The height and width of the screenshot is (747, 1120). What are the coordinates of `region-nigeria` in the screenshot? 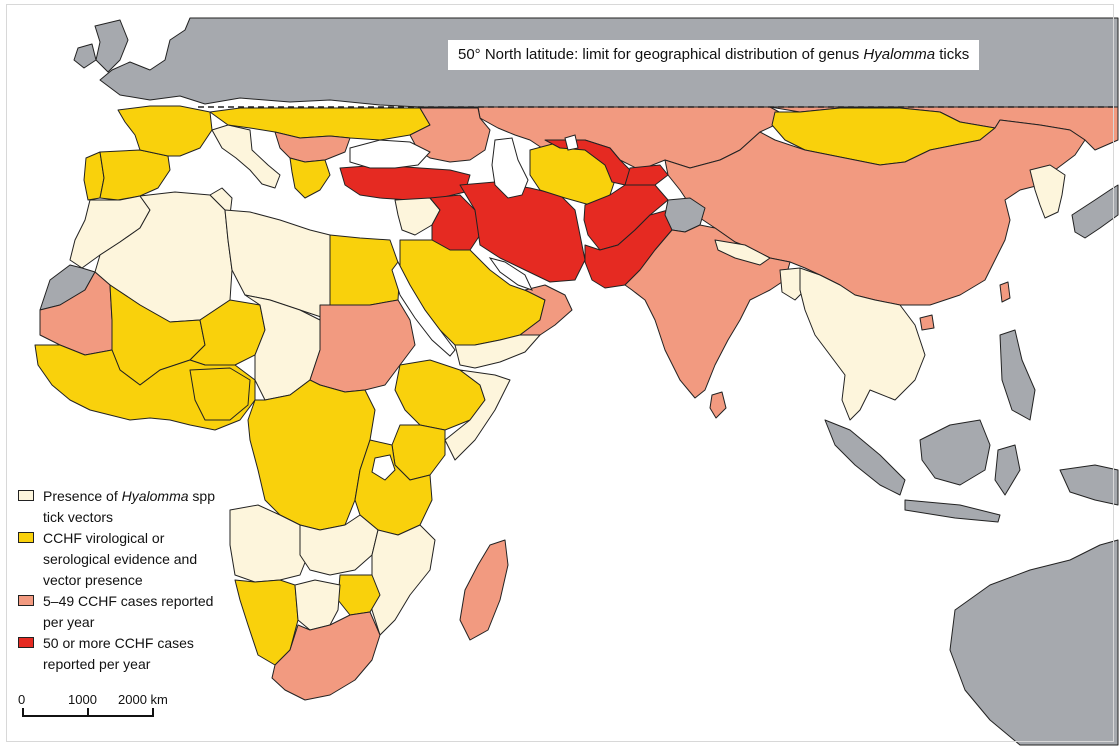 It's located at (220, 394).